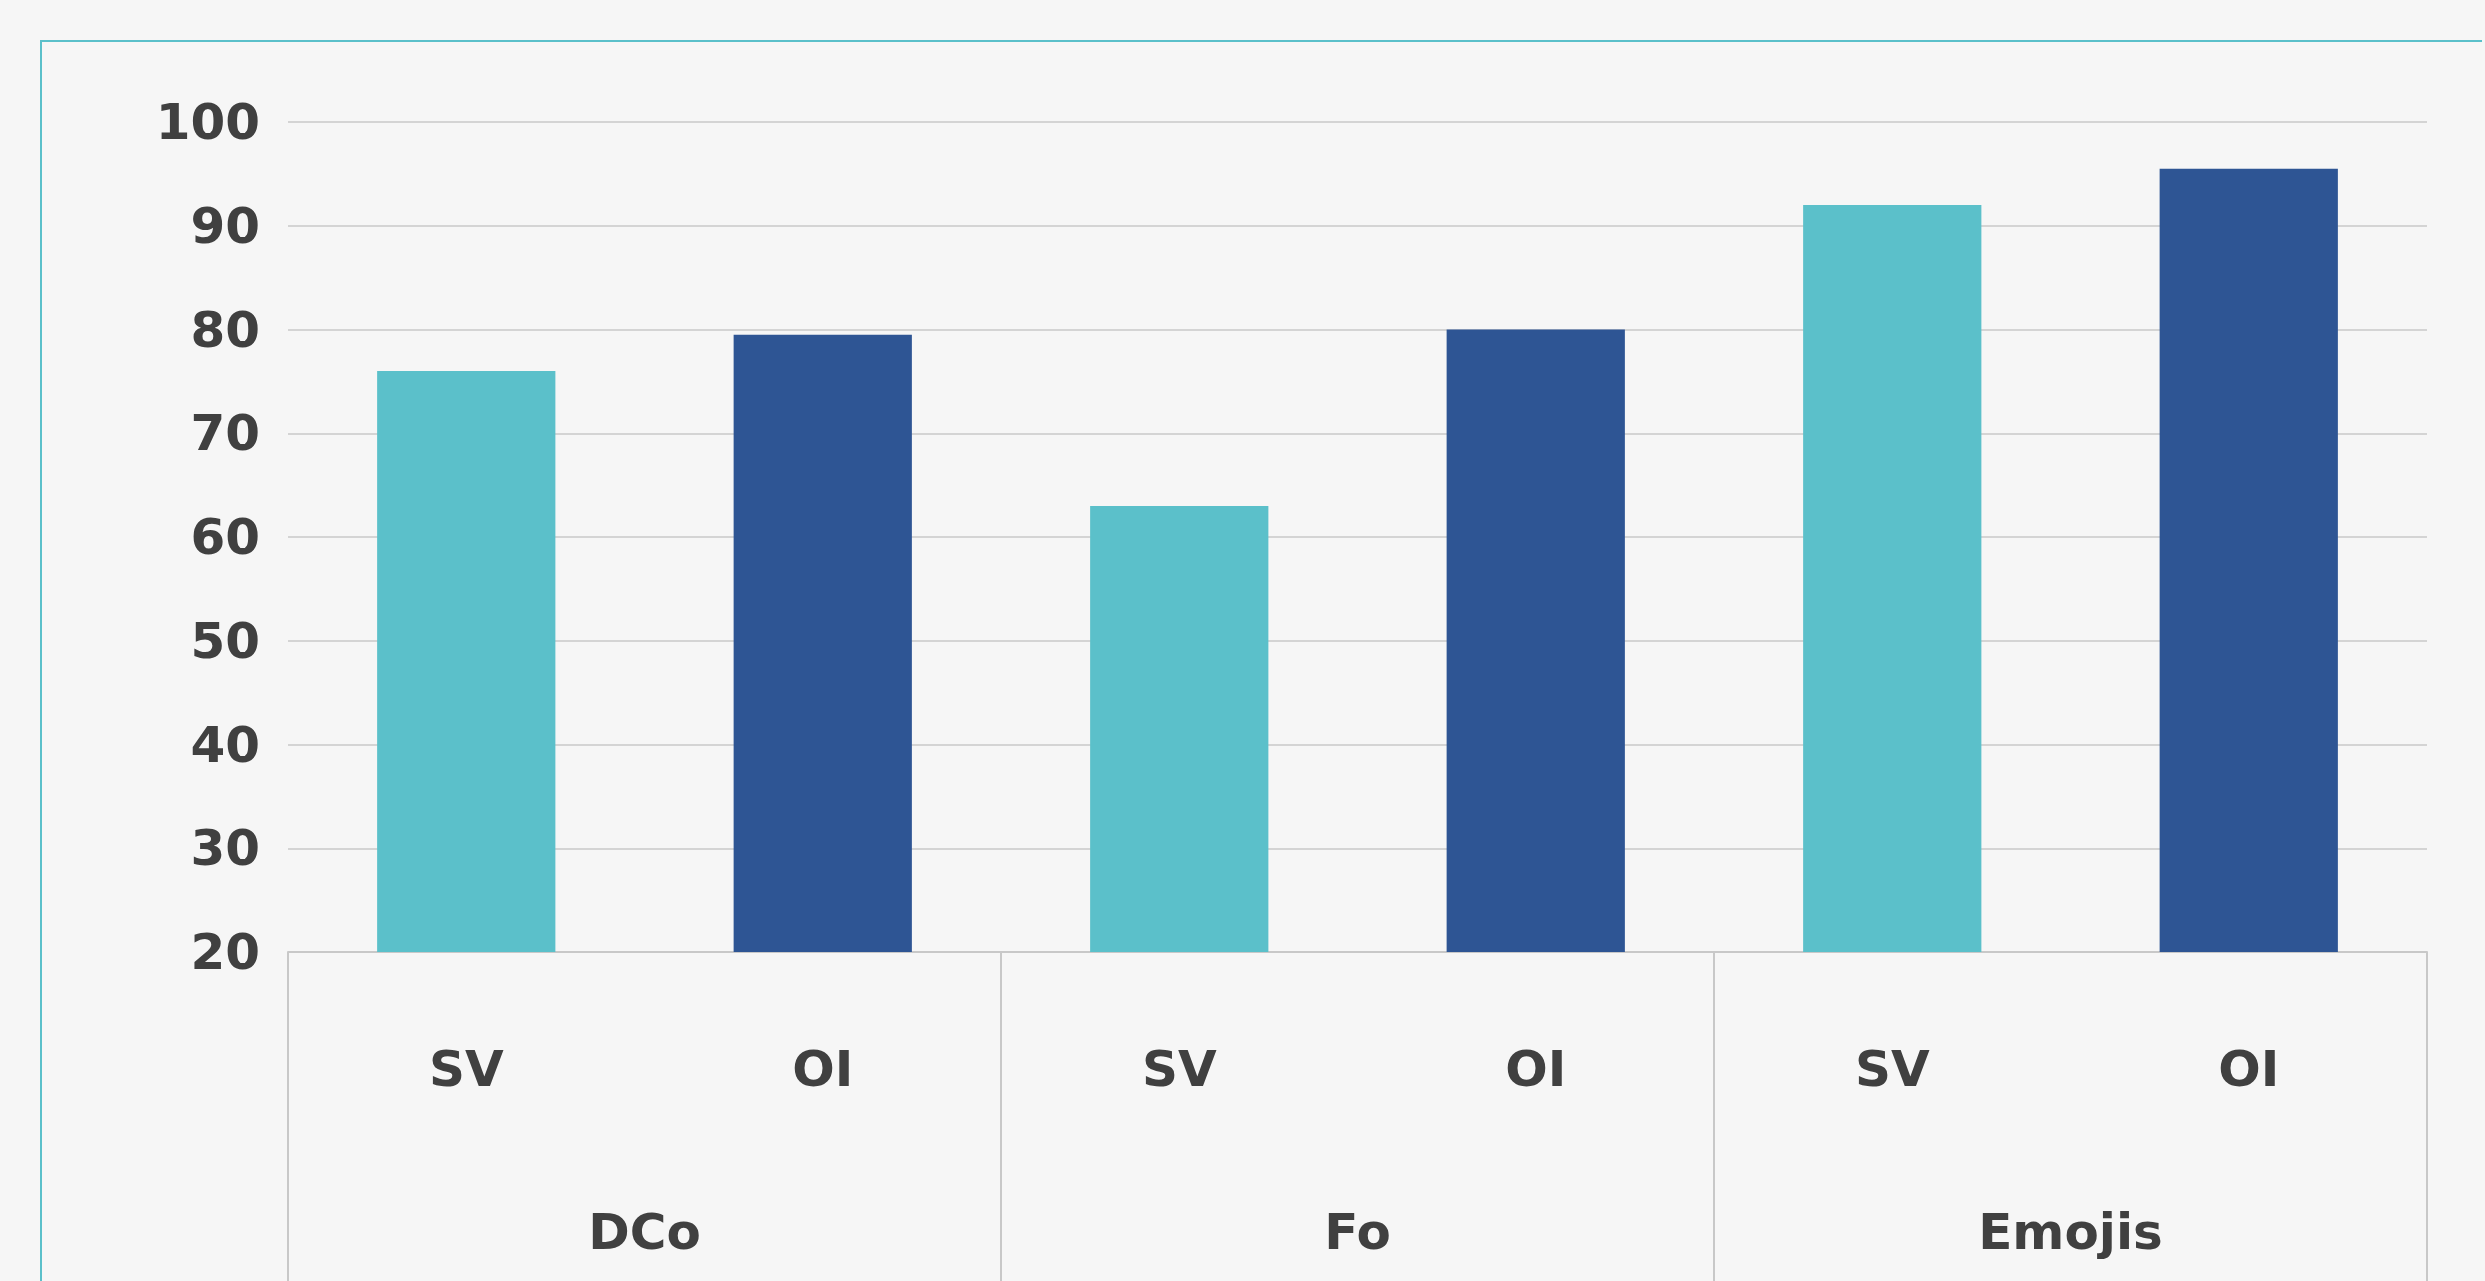 The width and height of the screenshot is (2485, 1281). What do you see at coordinates (225, 744) in the screenshot?
I see `y-tick-label: 40` at bounding box center [225, 744].